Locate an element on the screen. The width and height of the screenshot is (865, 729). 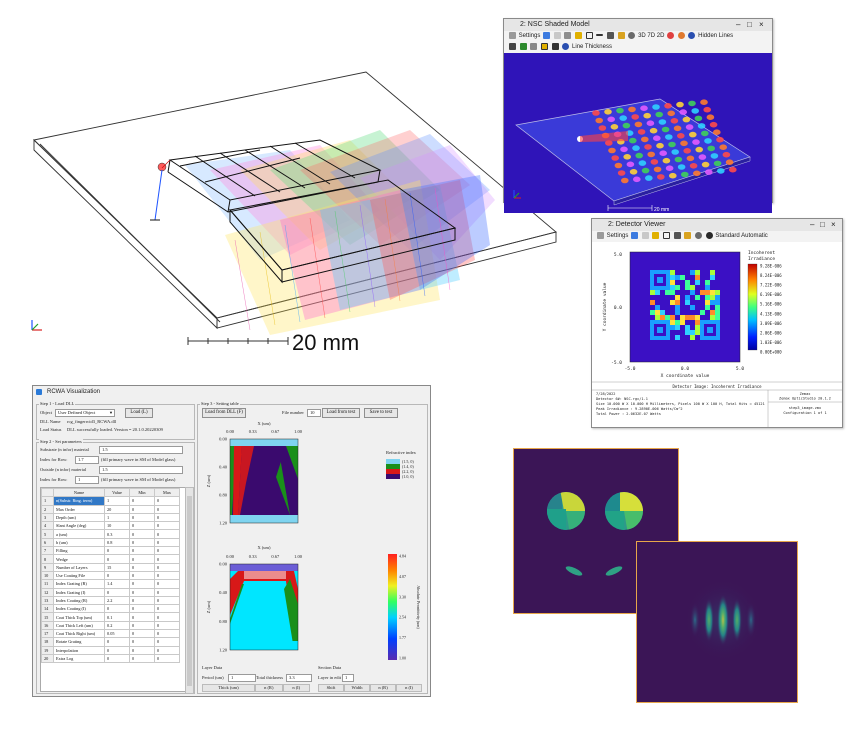
table-header: Value is located at coordinates (117, 493).